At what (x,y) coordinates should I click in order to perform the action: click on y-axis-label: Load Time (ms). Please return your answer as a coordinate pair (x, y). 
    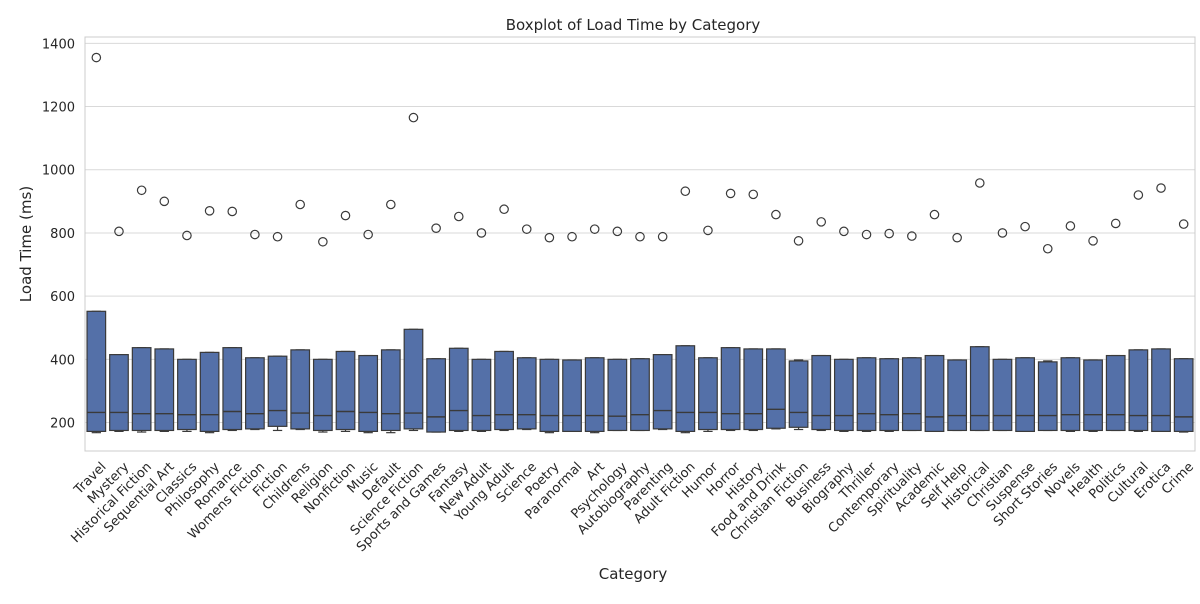
    Looking at the image, I should click on (26, 244).